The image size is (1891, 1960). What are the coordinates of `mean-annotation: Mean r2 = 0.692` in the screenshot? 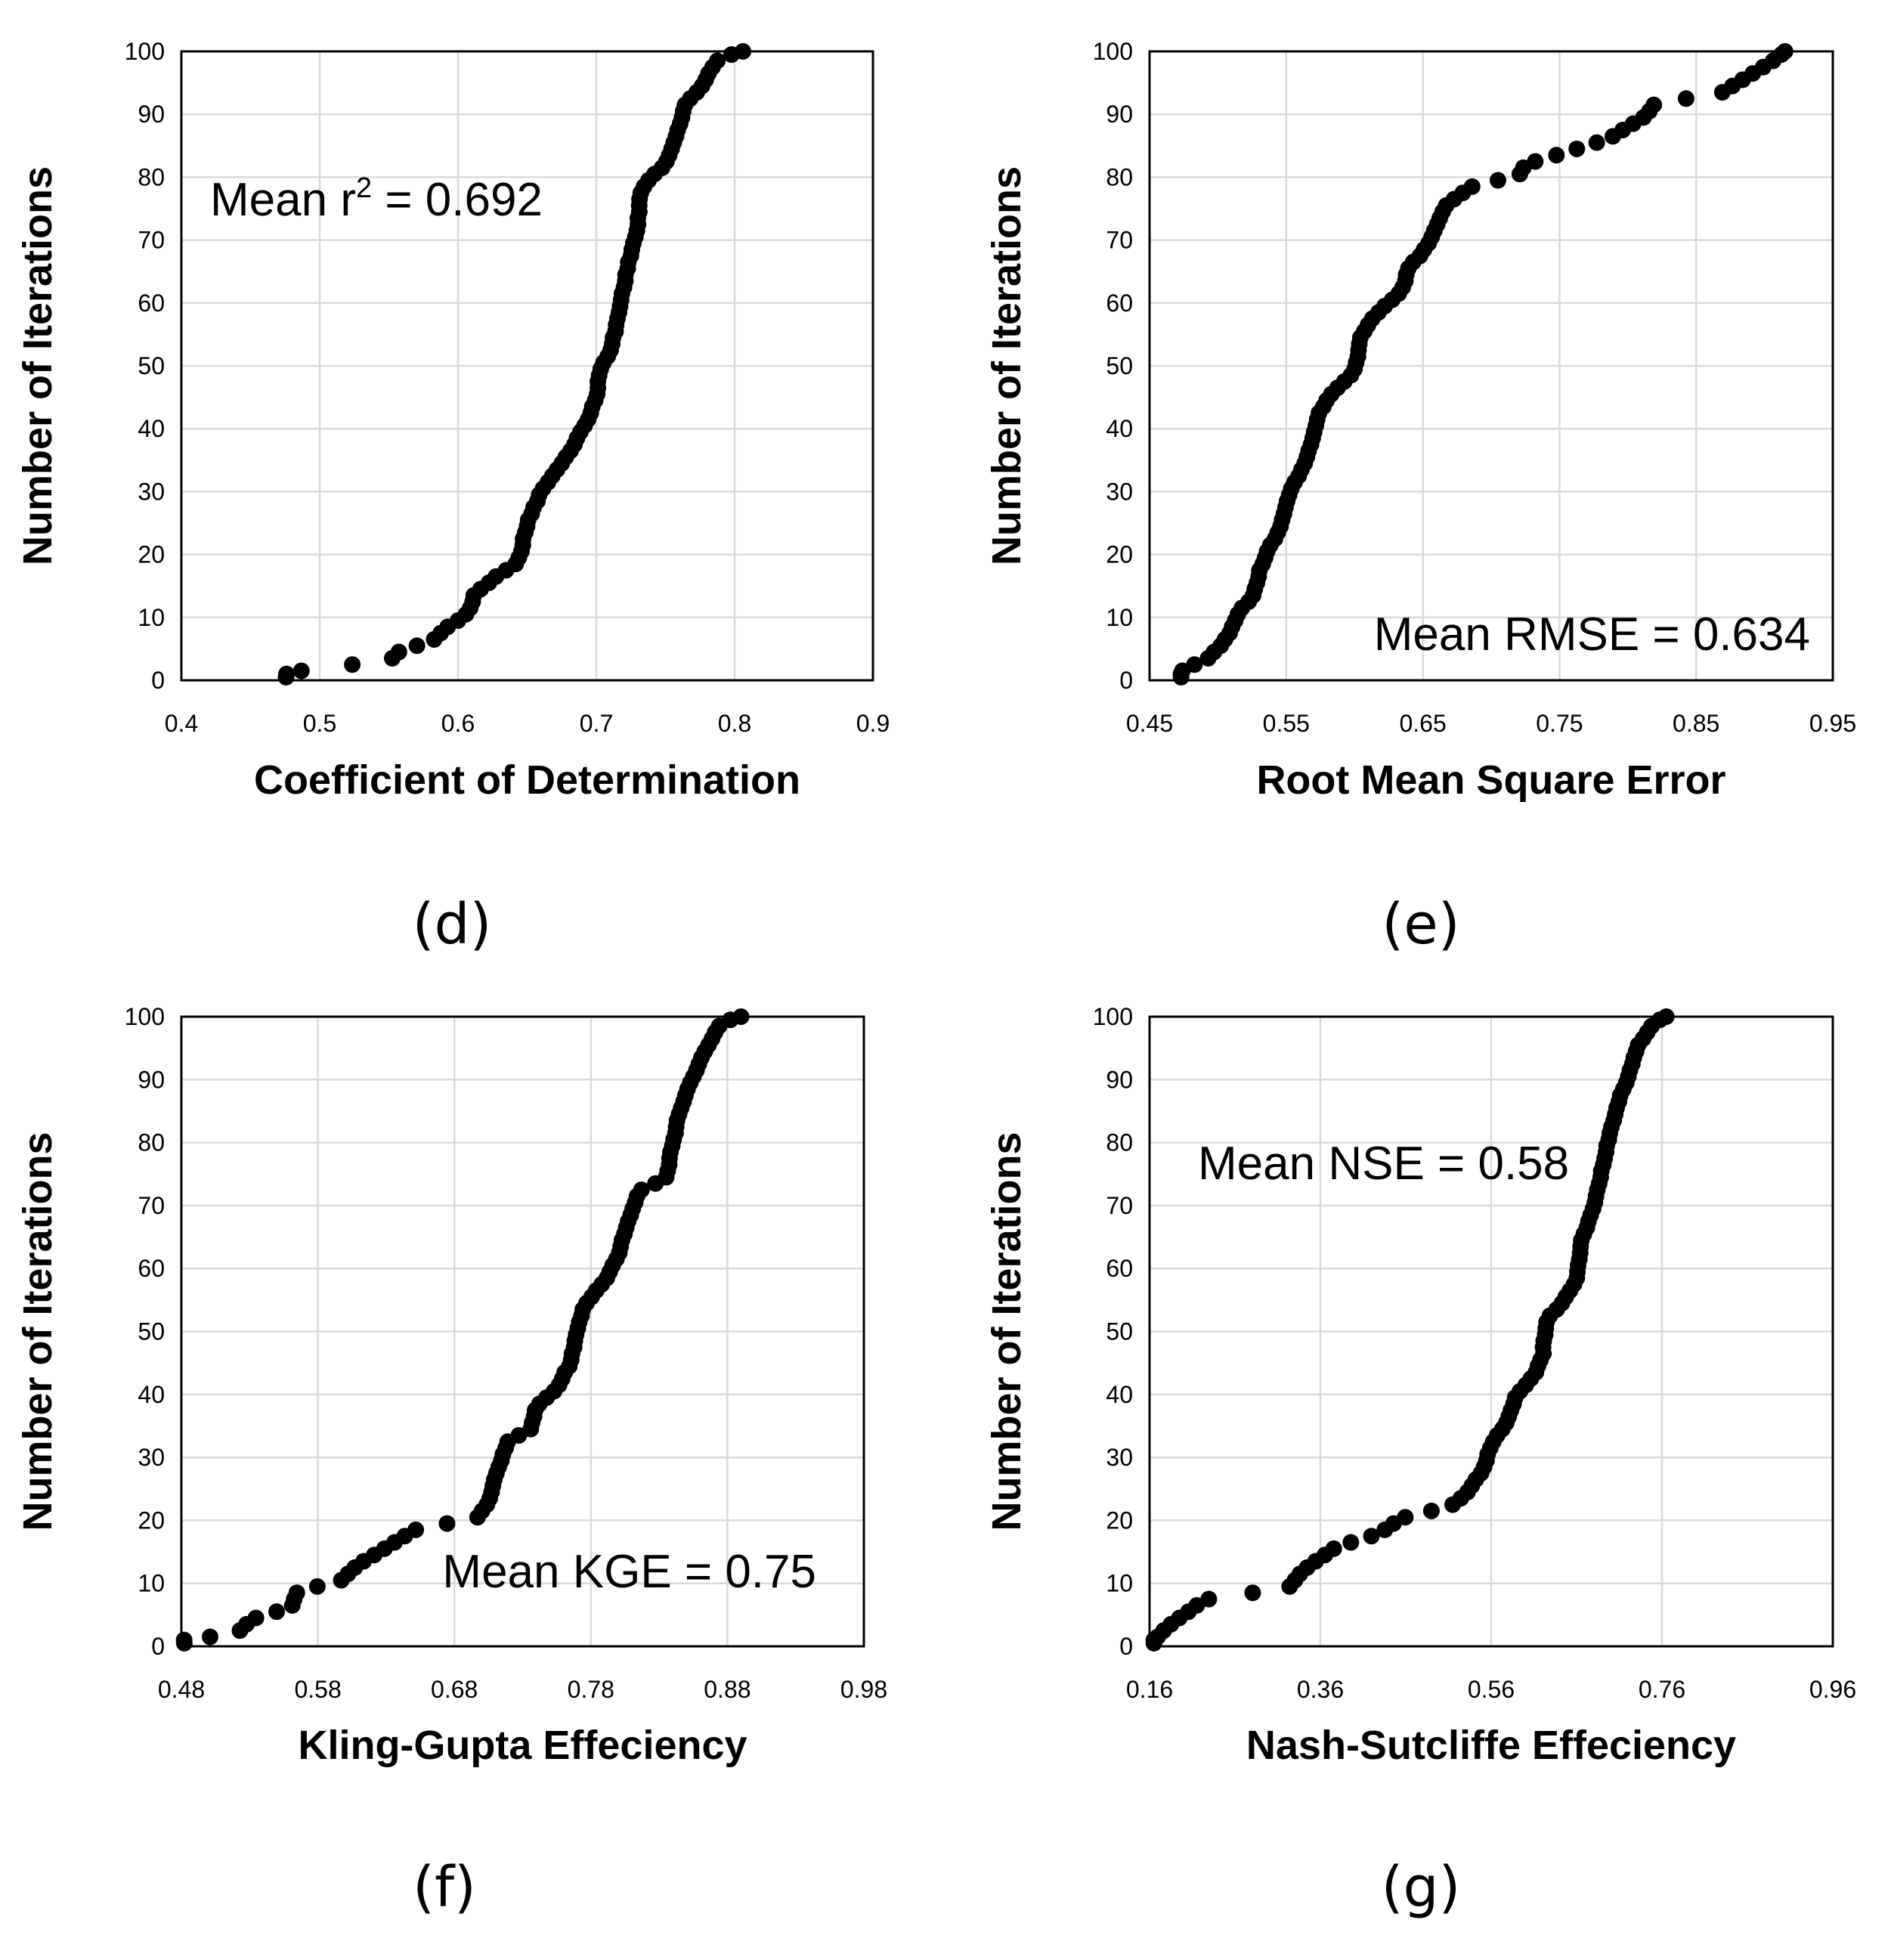 It's located at (376, 199).